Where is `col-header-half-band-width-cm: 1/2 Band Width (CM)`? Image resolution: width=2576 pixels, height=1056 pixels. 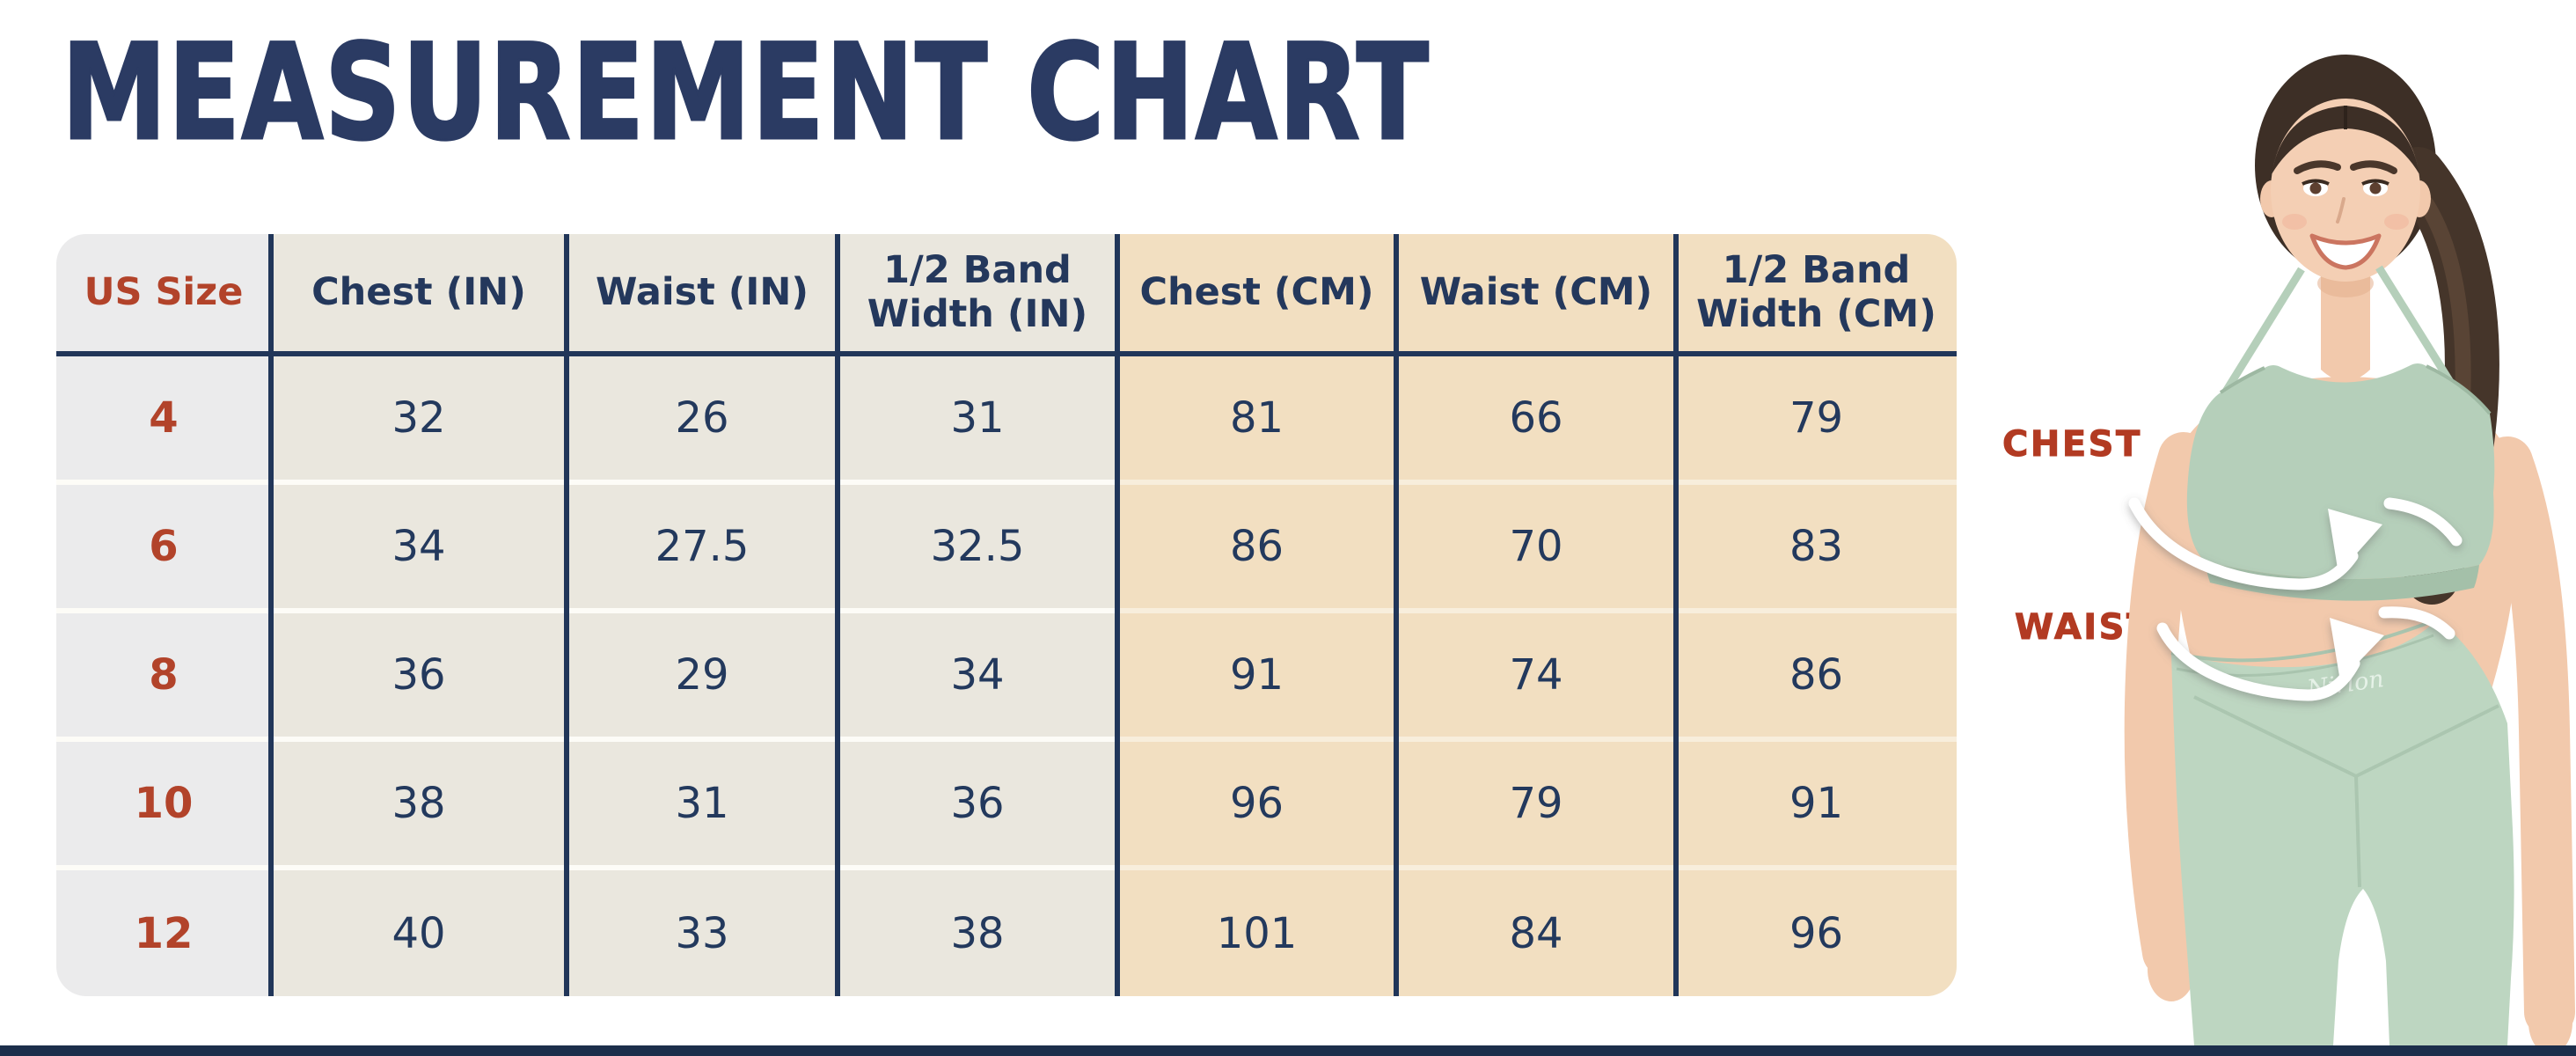 col-header-half-band-width-cm: 1/2 Band Width (CM) is located at coordinates (1816, 295).